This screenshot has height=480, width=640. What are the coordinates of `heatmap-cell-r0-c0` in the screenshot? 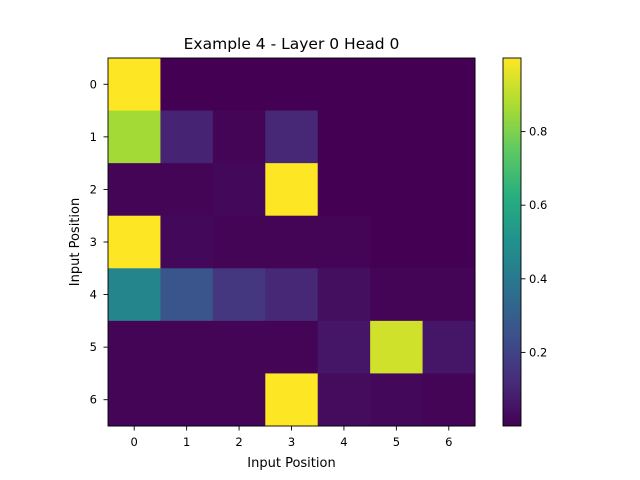 It's located at (134, 85).